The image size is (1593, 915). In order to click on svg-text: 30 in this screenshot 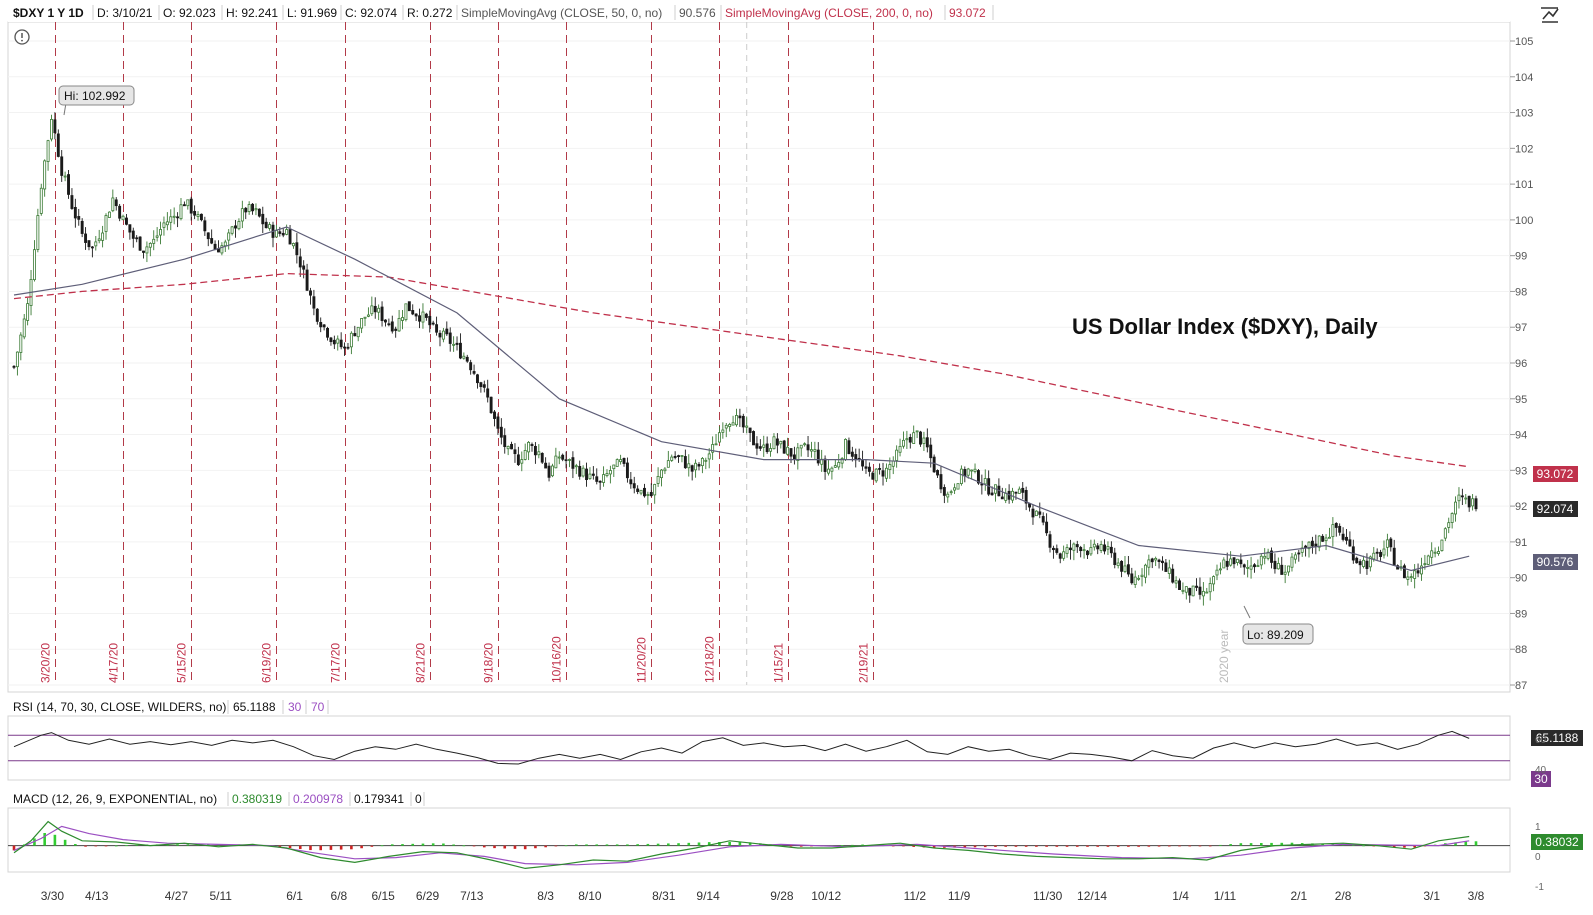, I will do `click(1541, 779)`.